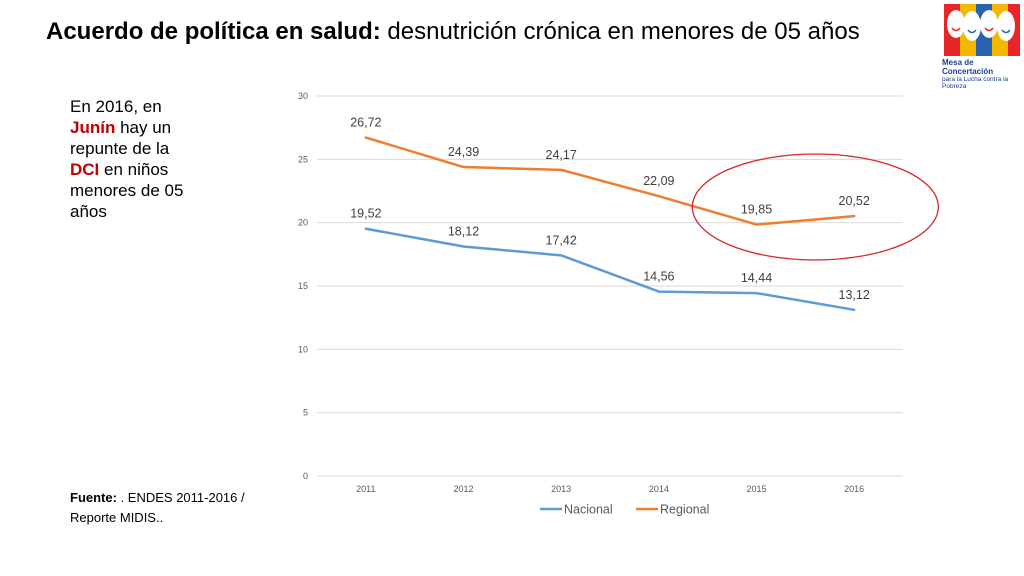 The image size is (1024, 576). Describe the element at coordinates (303, 96) in the screenshot. I see `y-tick-label: 30` at that location.